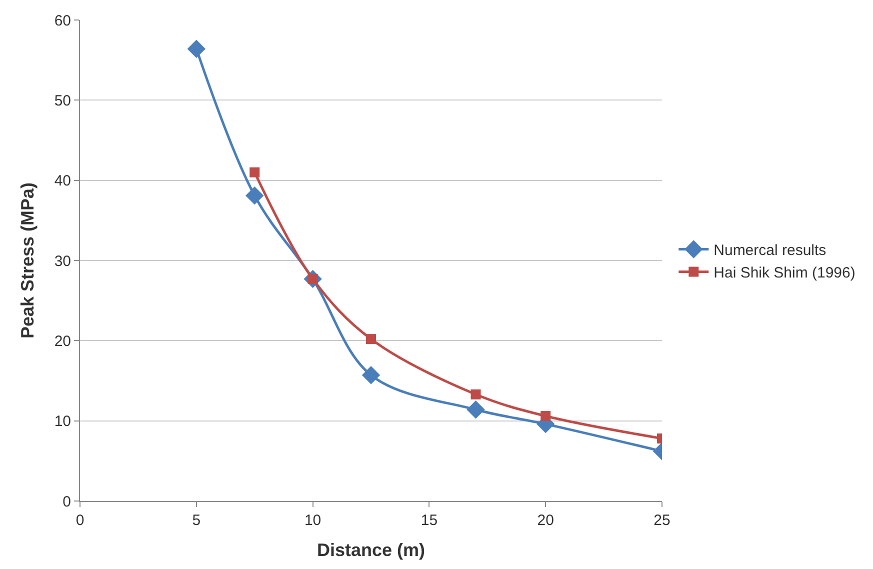 The image size is (873, 569). Describe the element at coordinates (62, 21) in the screenshot. I see `y-tick-label: 60` at that location.